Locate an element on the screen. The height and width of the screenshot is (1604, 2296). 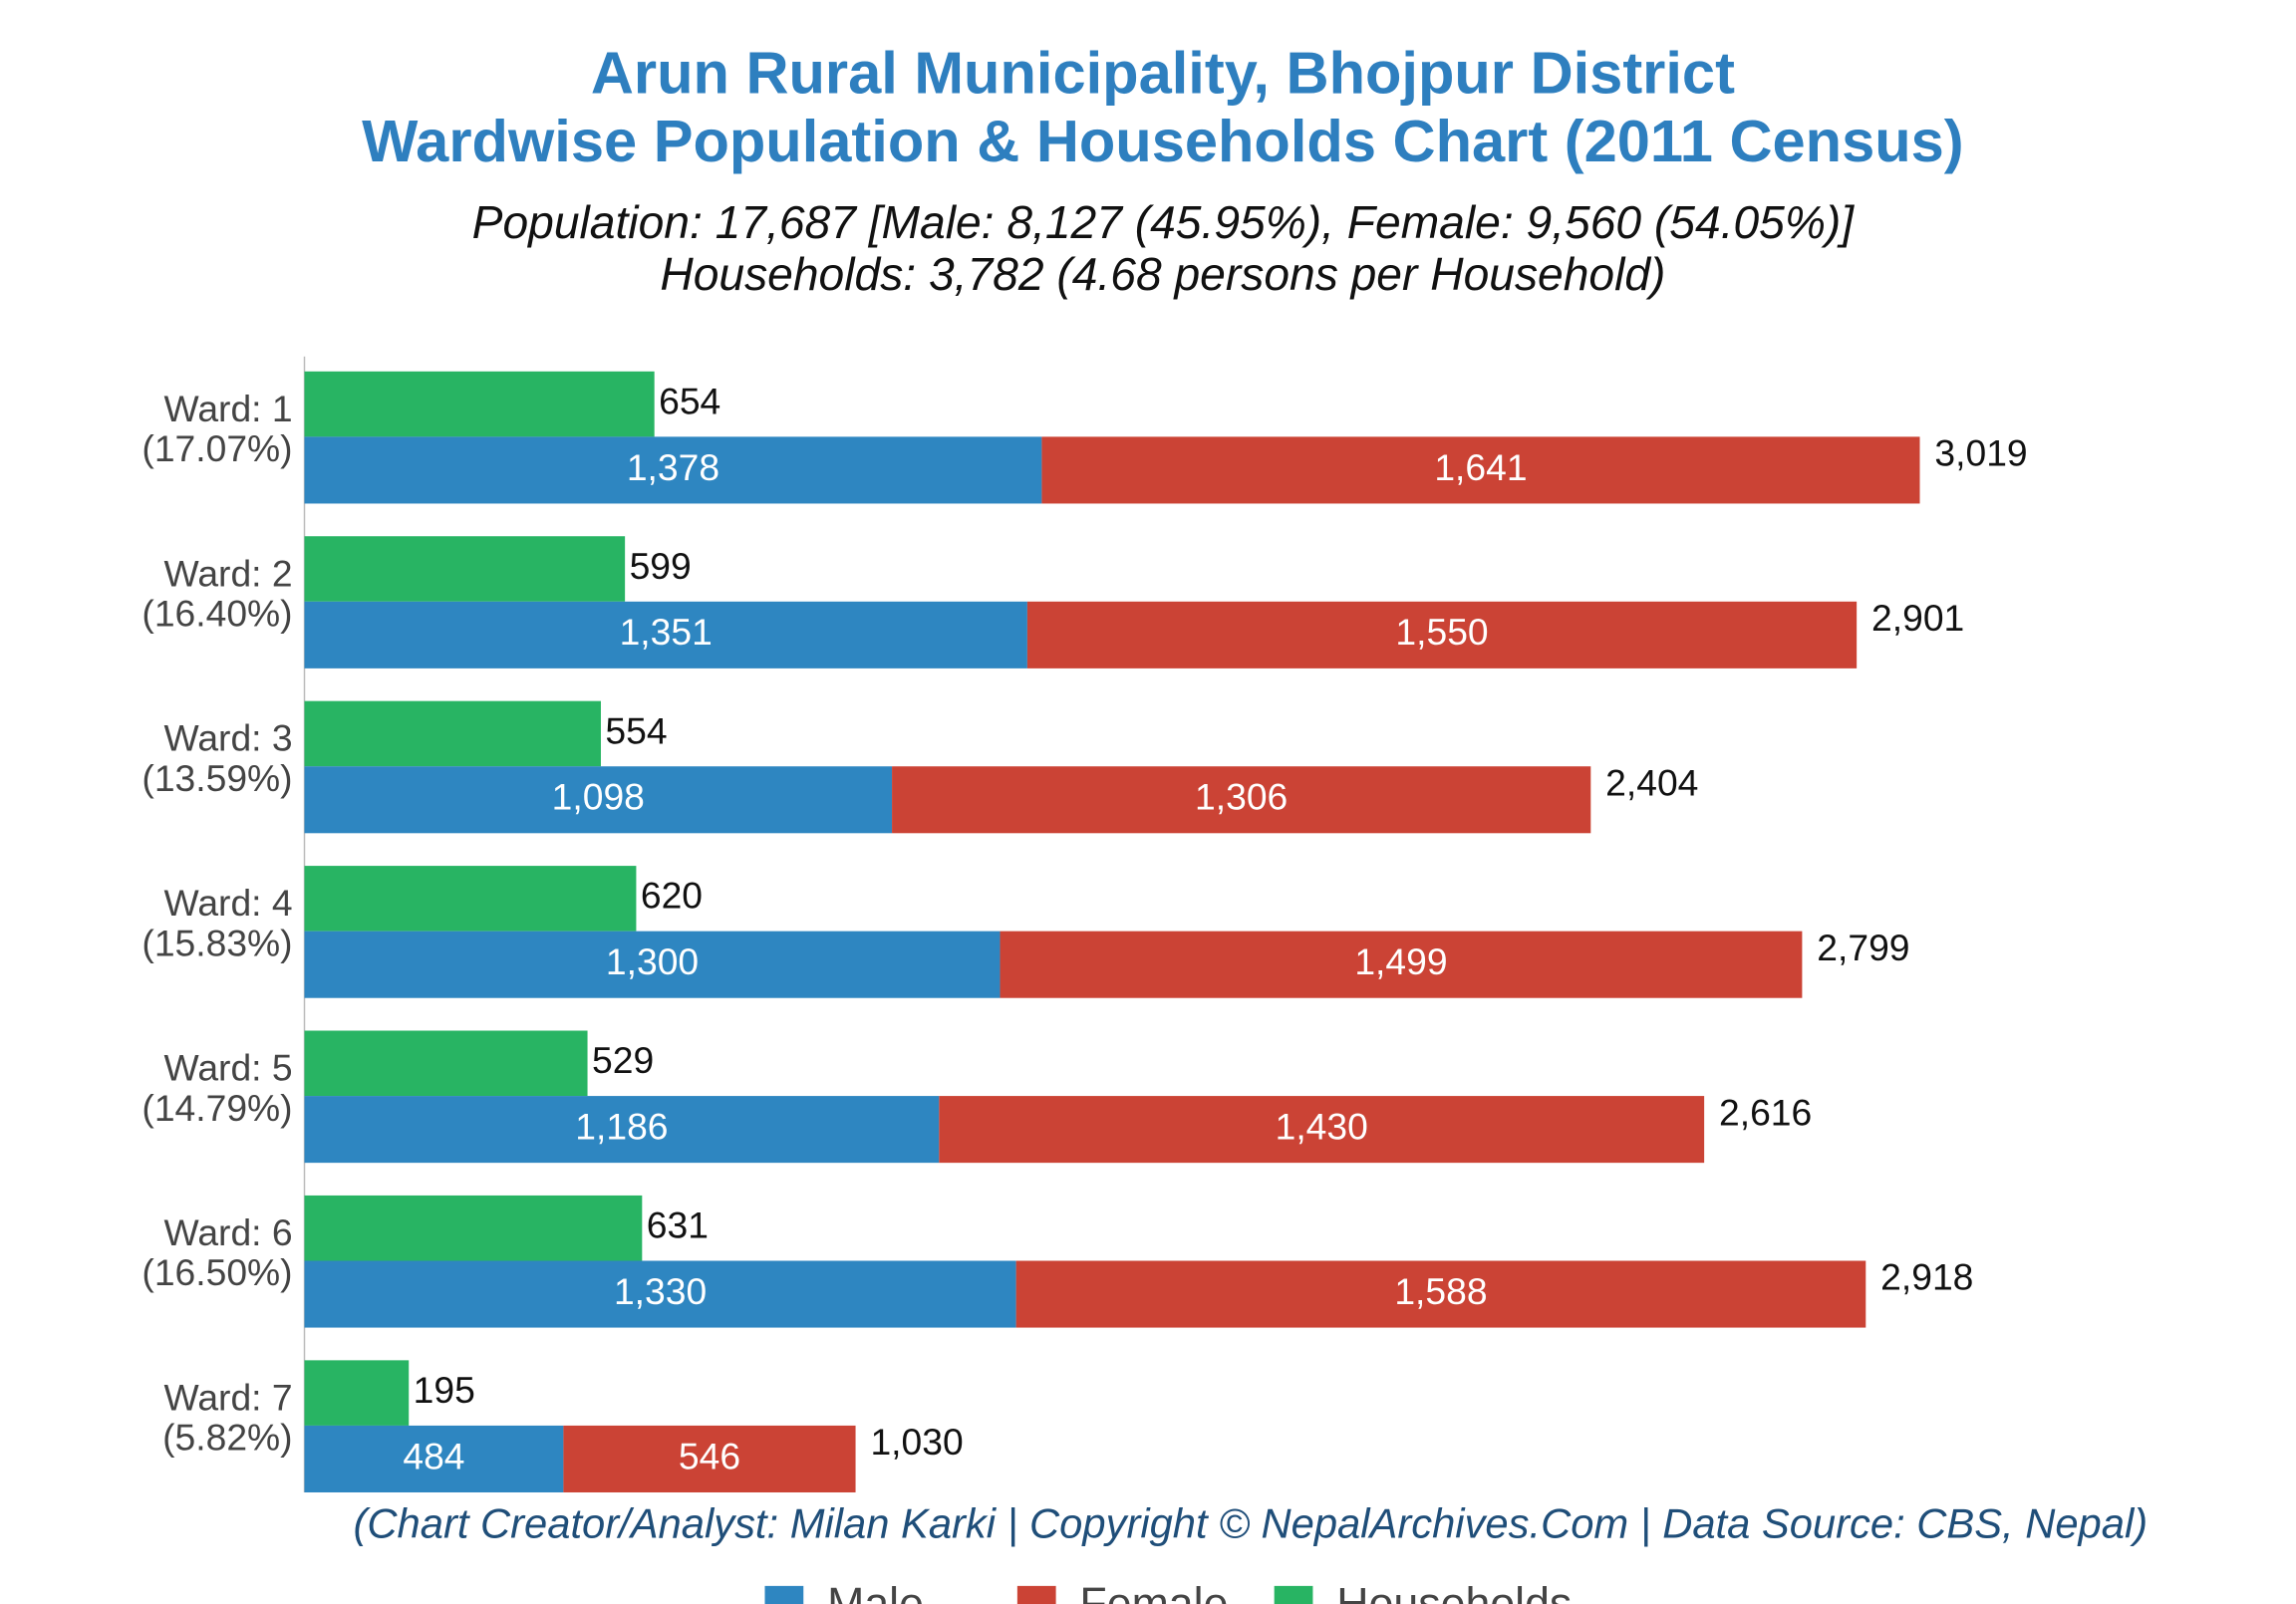
data-label: 1,378 is located at coordinates (673, 467).